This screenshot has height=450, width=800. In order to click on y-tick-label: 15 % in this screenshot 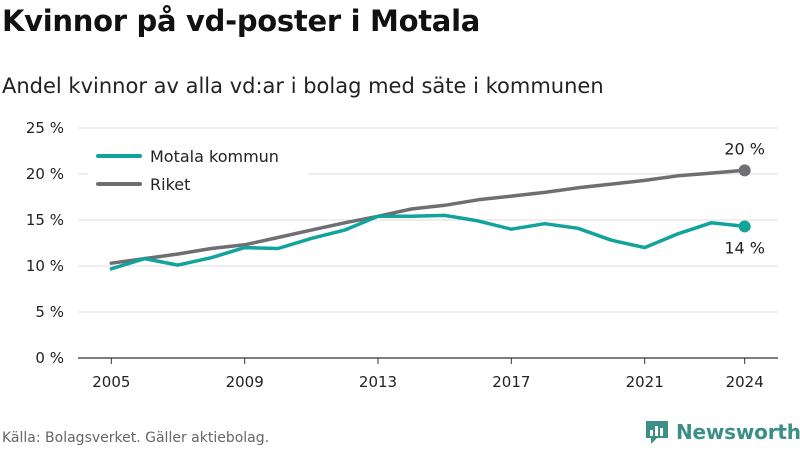, I will do `click(45, 220)`.